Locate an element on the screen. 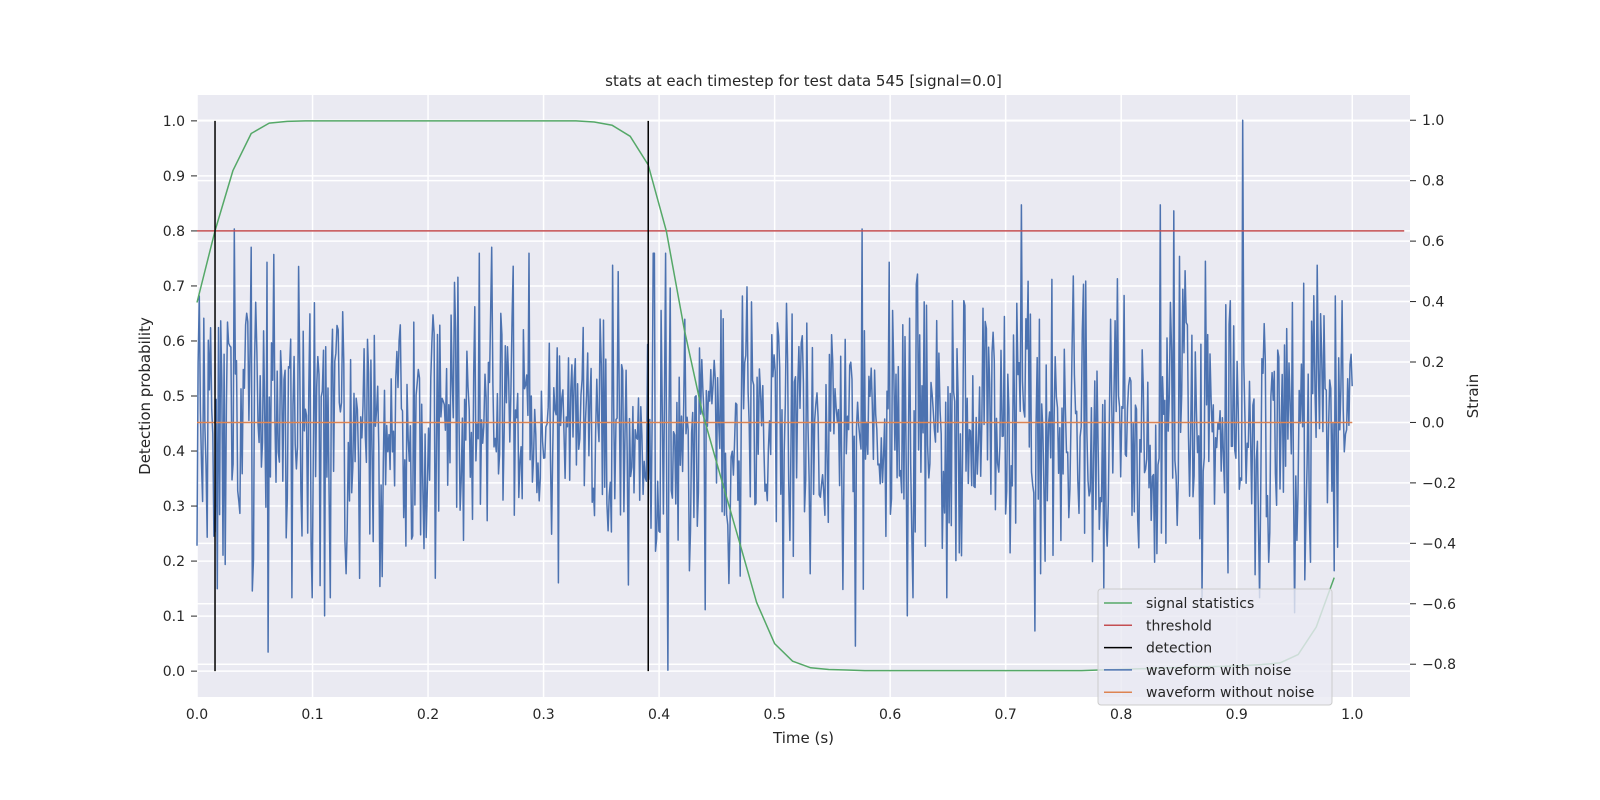  y2-tick-label: −0.8 is located at coordinates (1439, 665).